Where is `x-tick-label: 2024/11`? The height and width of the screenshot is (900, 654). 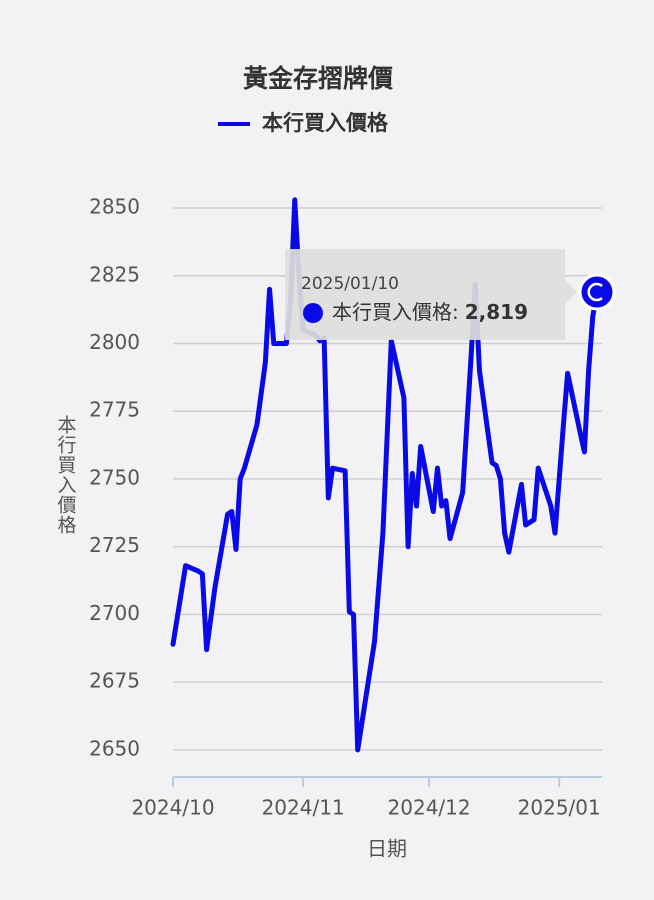 x-tick-label: 2024/11 is located at coordinates (303, 808).